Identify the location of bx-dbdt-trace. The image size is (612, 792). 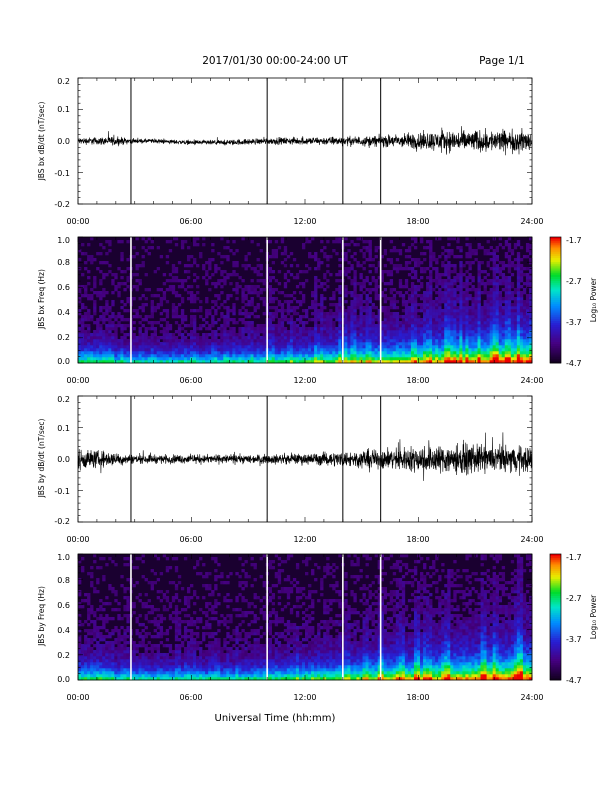
(305, 141).